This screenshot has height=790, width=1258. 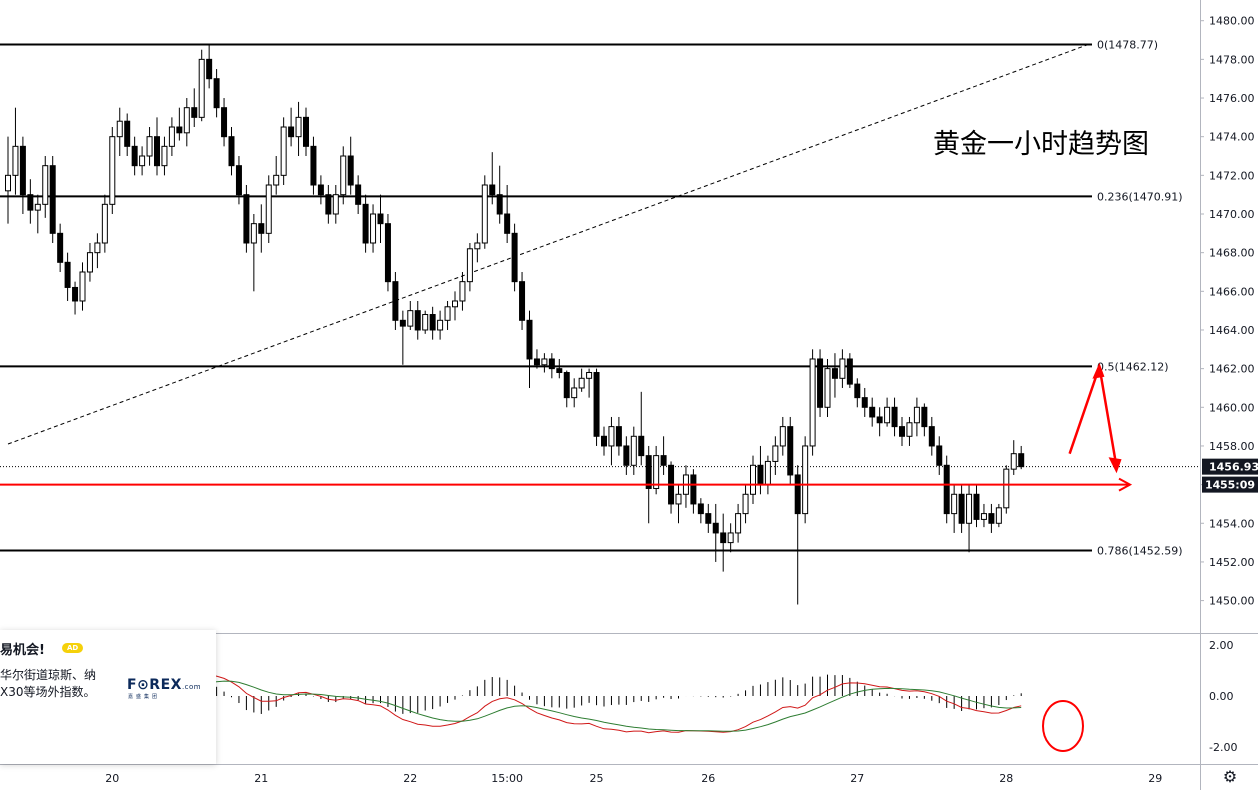 What do you see at coordinates (1232, 446) in the screenshot?
I see `price-tick-label: 1458.00` at bounding box center [1232, 446].